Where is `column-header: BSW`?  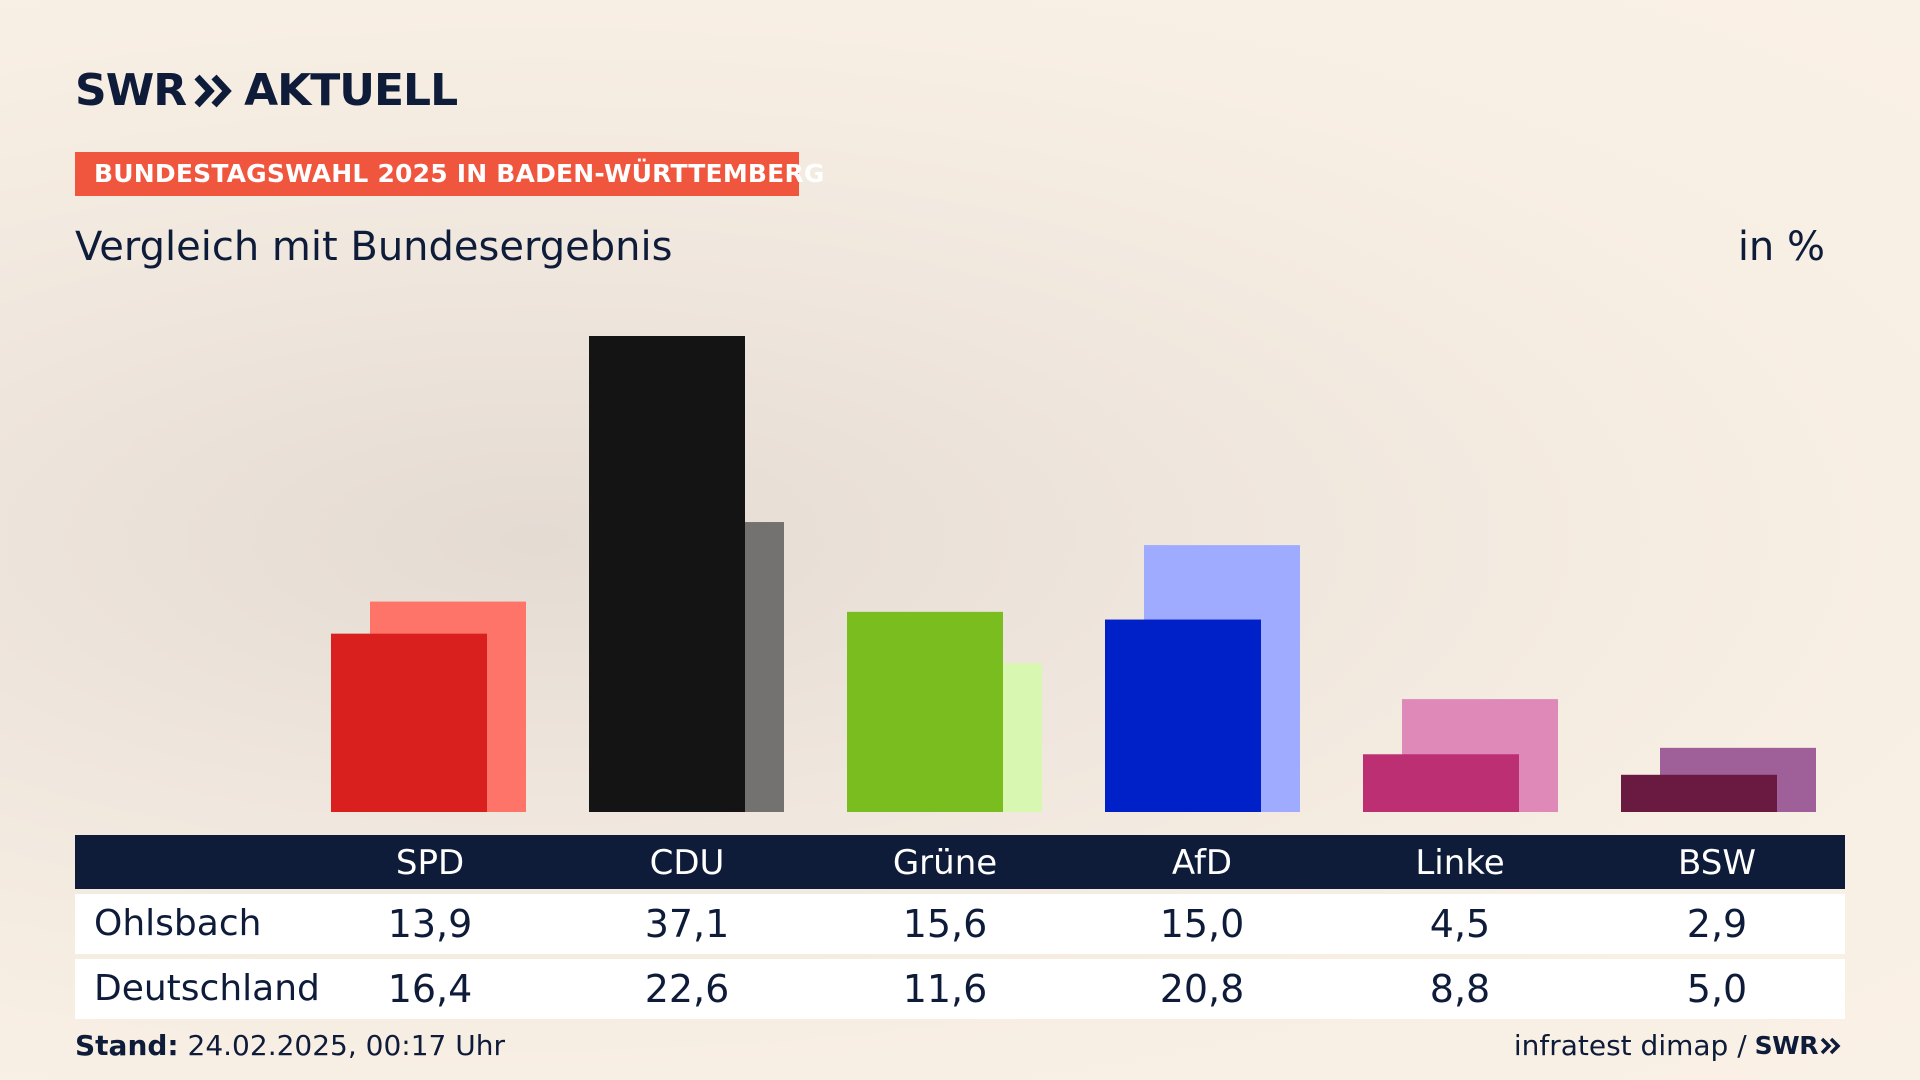
column-header: BSW is located at coordinates (1717, 863).